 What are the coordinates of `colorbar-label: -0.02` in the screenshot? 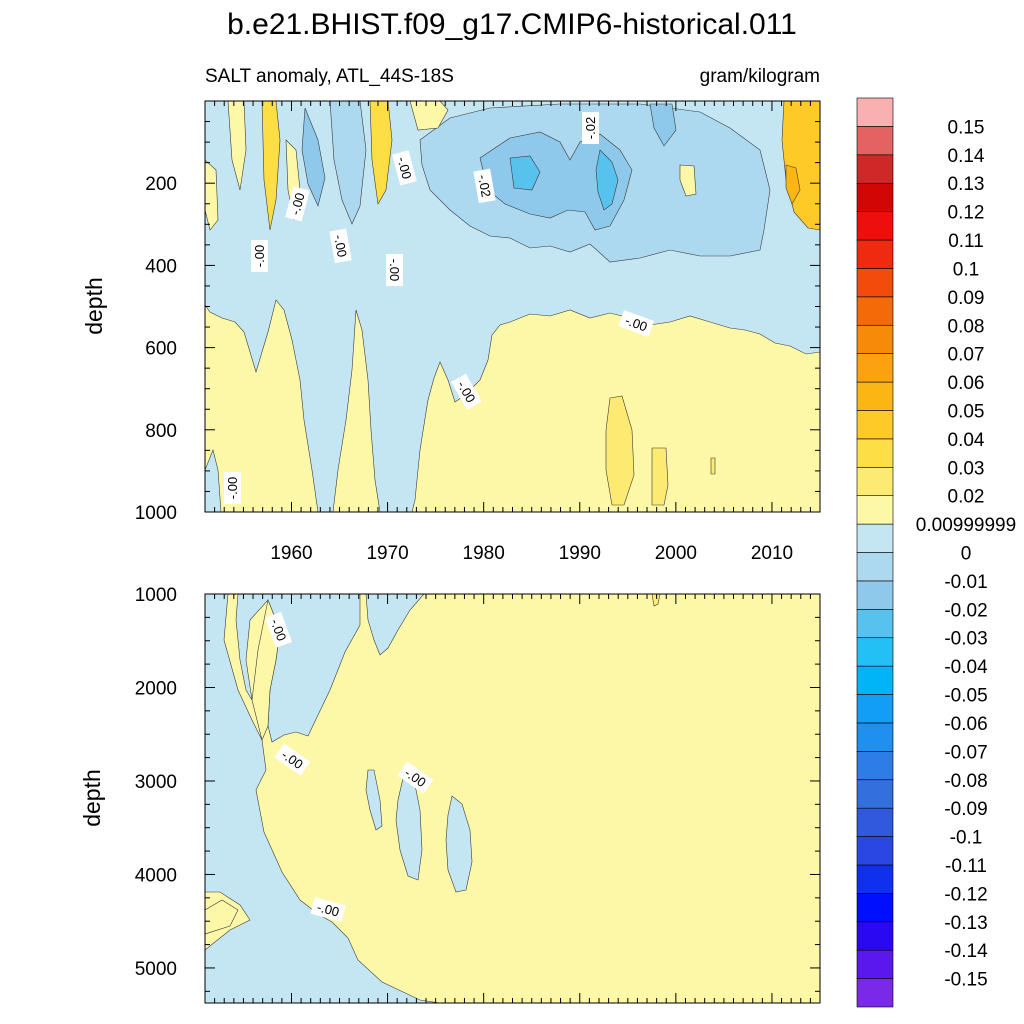 It's located at (965, 610).